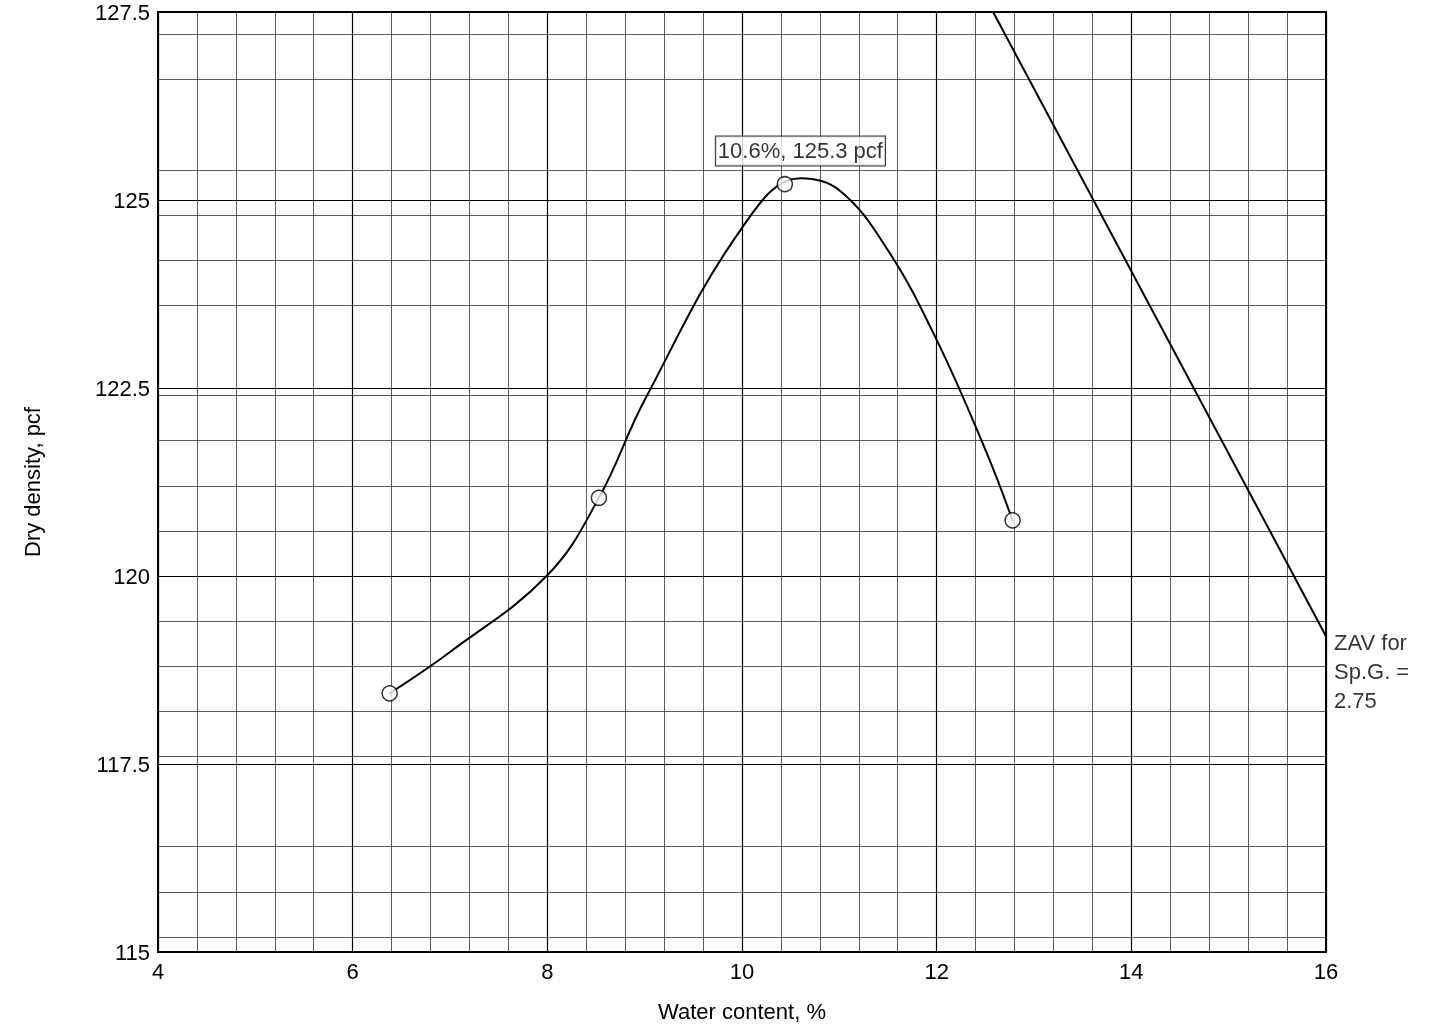  I want to click on y-tick-label: 122.5, so click(122, 388).